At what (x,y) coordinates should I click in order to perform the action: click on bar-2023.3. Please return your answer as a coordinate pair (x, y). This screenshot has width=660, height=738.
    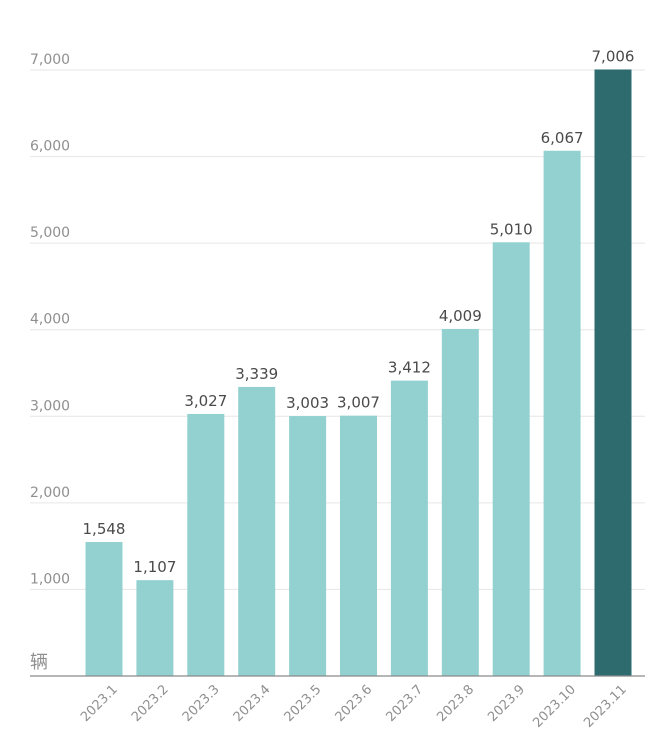
    Looking at the image, I should click on (206, 544).